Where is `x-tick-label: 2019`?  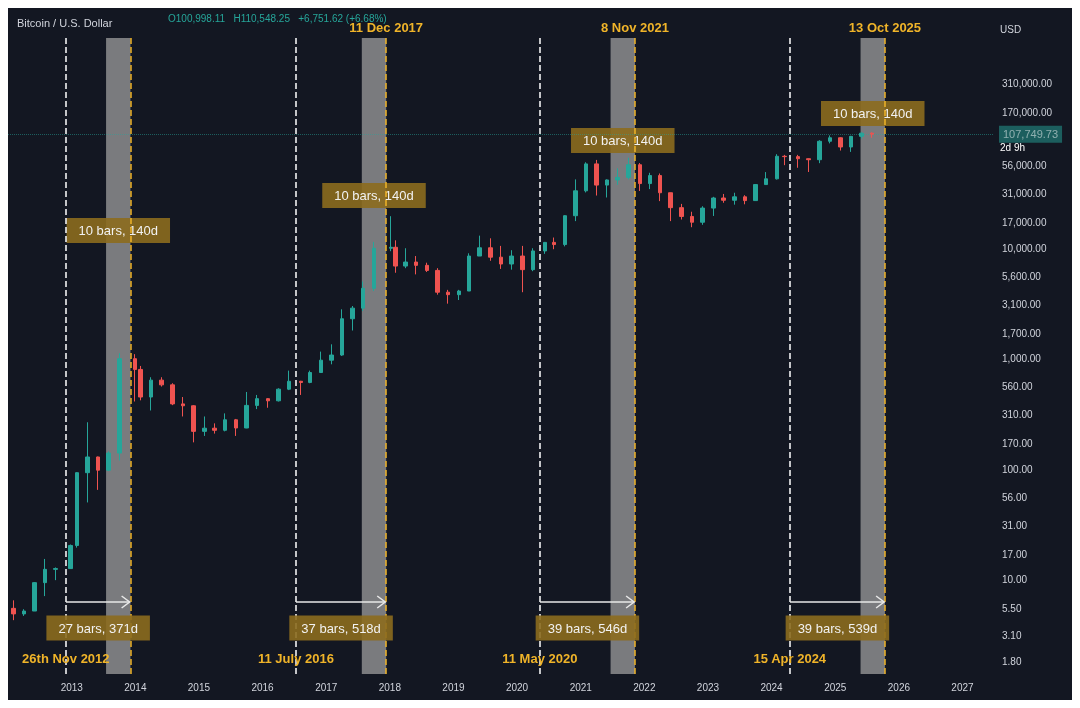 x-tick-label: 2019 is located at coordinates (453, 687).